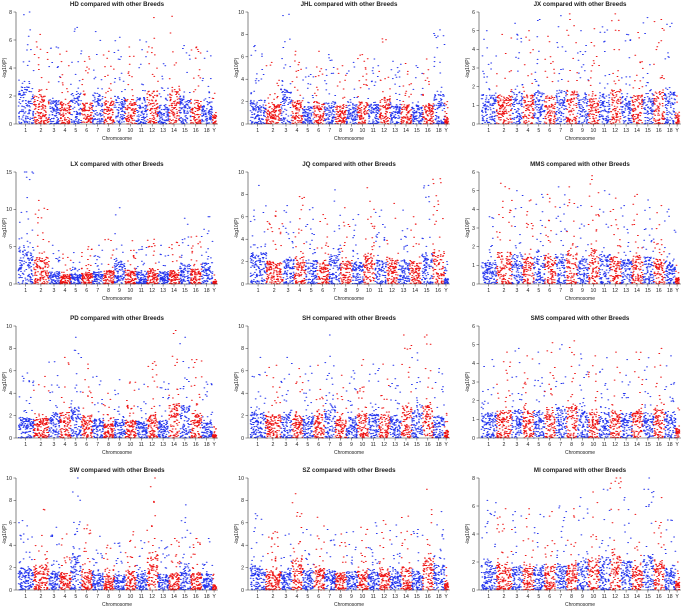 Image resolution: width=685 pixels, height=614 pixels. I want to click on y-tick-label: 4, so click(242, 80).